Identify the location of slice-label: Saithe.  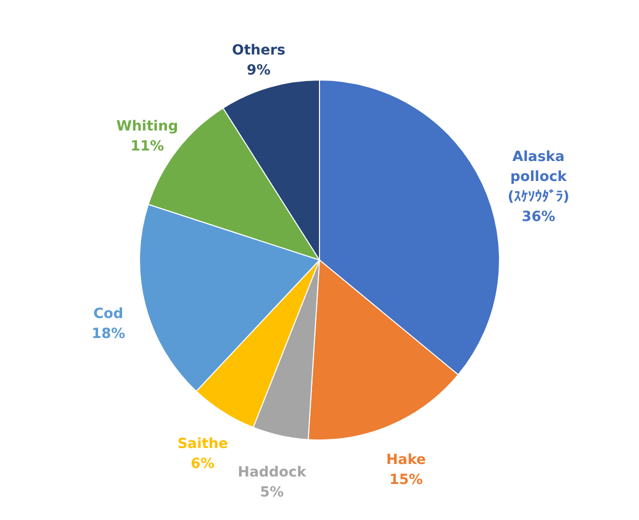
(202, 444).